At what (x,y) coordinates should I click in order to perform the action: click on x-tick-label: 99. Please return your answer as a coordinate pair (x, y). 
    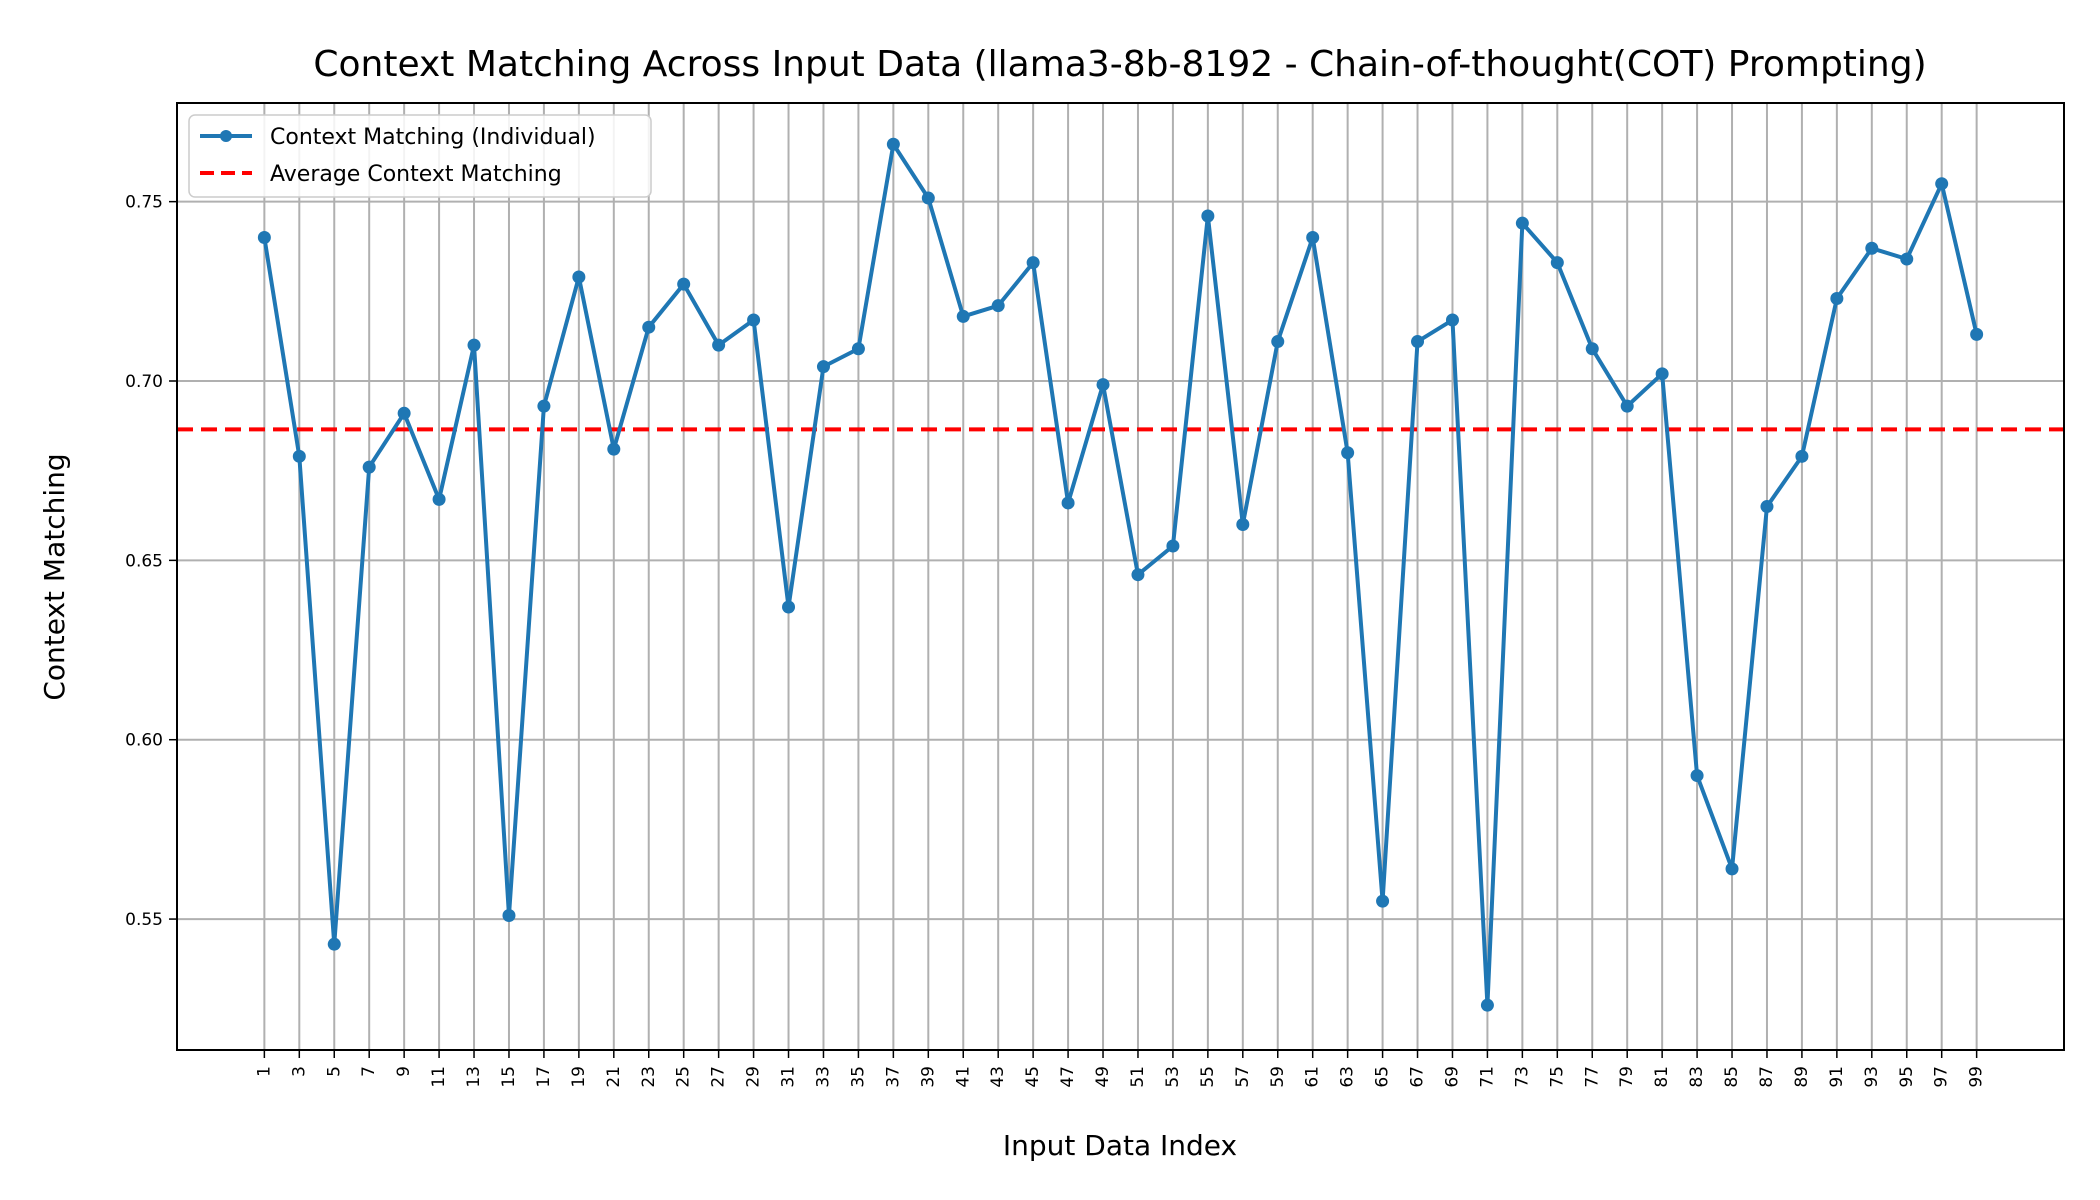
    Looking at the image, I should click on (1977, 1077).